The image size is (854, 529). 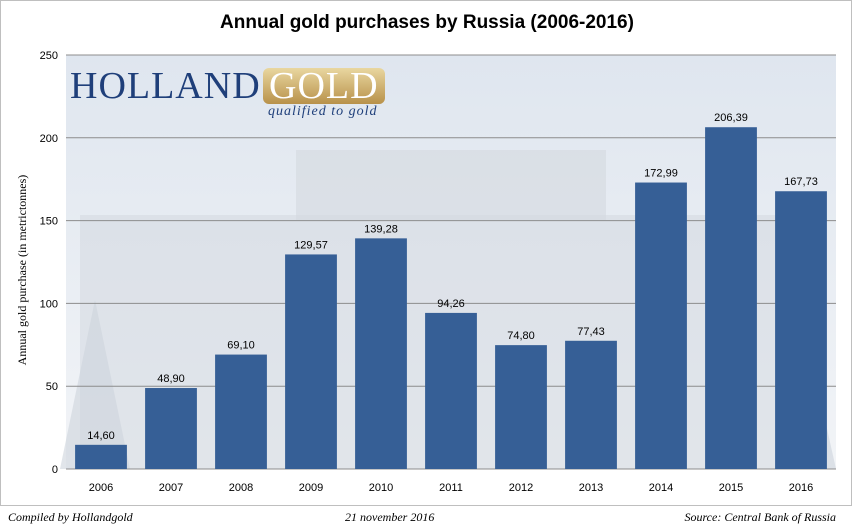 What do you see at coordinates (49, 222) in the screenshot?
I see `y-tick-label: 150` at bounding box center [49, 222].